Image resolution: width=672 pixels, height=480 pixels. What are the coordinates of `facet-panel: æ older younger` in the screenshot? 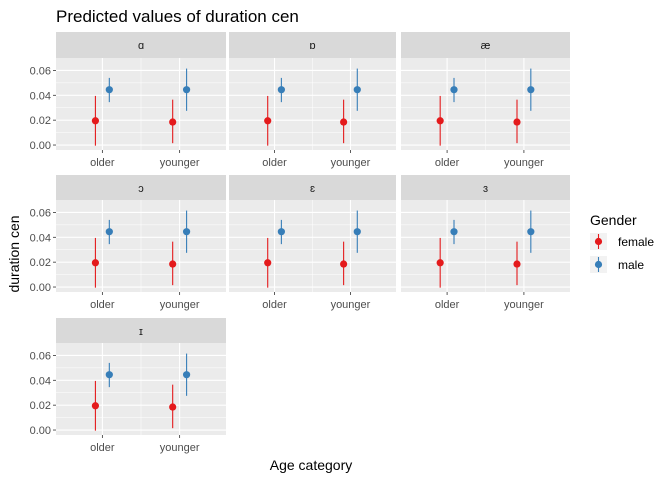 It's located at (485, 100).